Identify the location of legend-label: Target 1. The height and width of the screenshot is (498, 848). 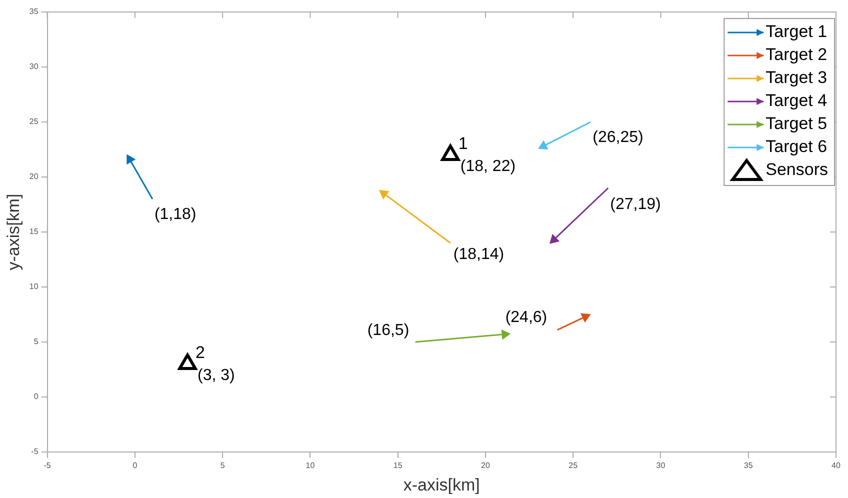
(797, 32).